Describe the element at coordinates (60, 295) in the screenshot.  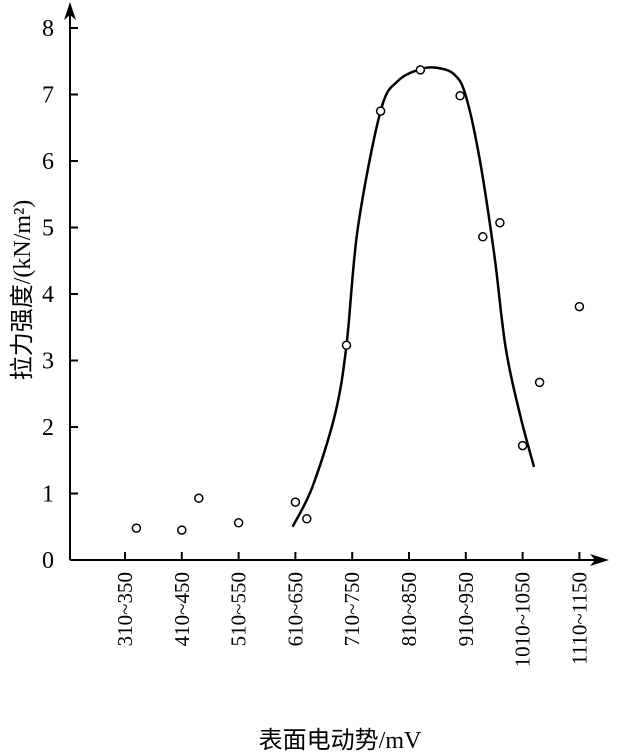
I see `y-ticks: 0 1 2 3 4 5 6 7 8` at that location.